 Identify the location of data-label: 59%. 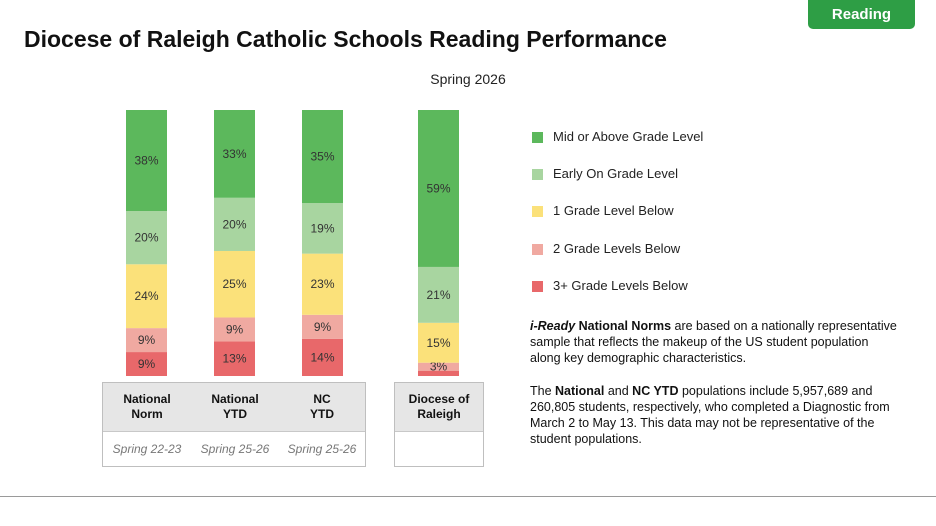
(438, 188).